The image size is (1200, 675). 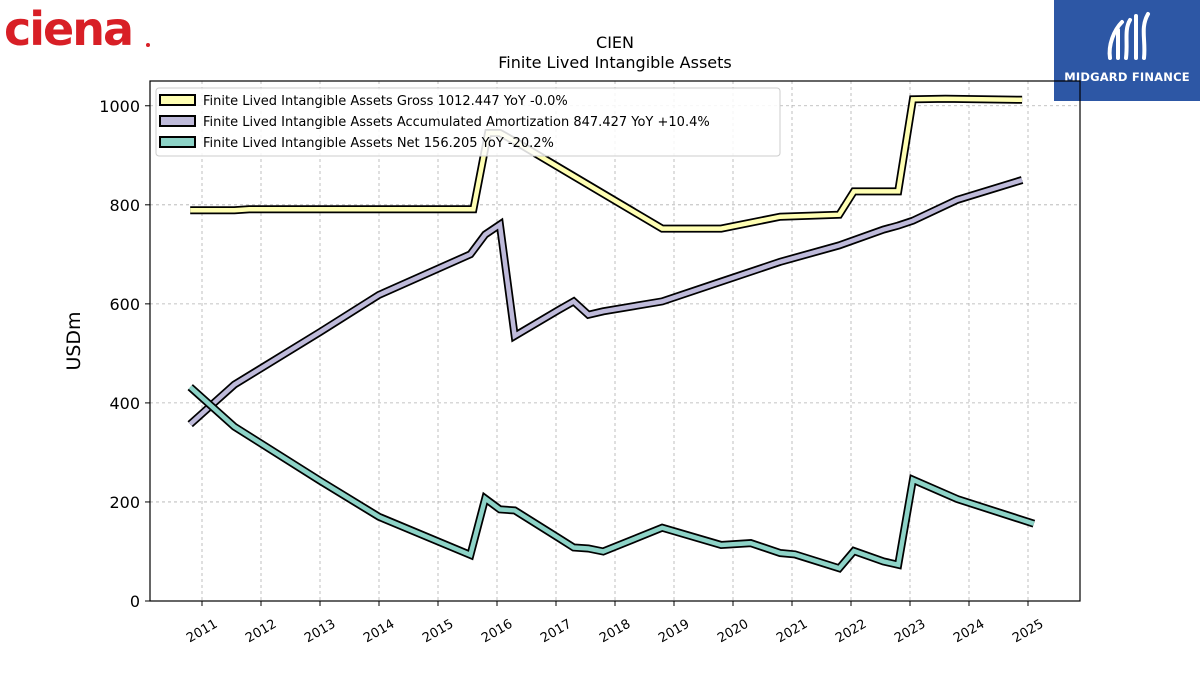 I want to click on legend-swatch-amortization, so click(x=177, y=121).